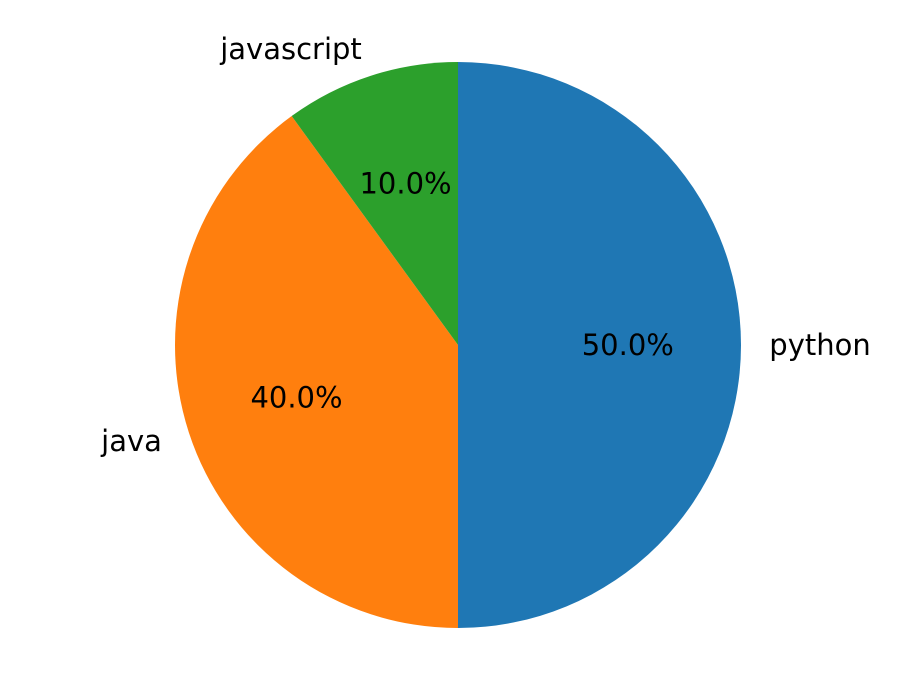 The width and height of the screenshot is (920, 690). What do you see at coordinates (628, 345) in the screenshot?
I see `pie-percent-label-python: 50.0%` at bounding box center [628, 345].